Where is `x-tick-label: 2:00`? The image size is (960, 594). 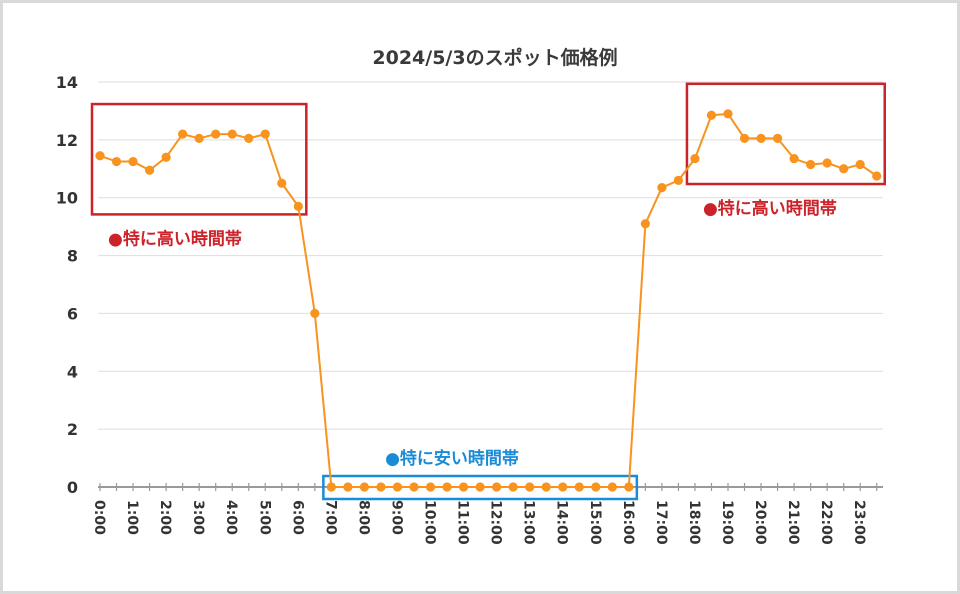 x-tick-label: 2:00 is located at coordinates (165, 517).